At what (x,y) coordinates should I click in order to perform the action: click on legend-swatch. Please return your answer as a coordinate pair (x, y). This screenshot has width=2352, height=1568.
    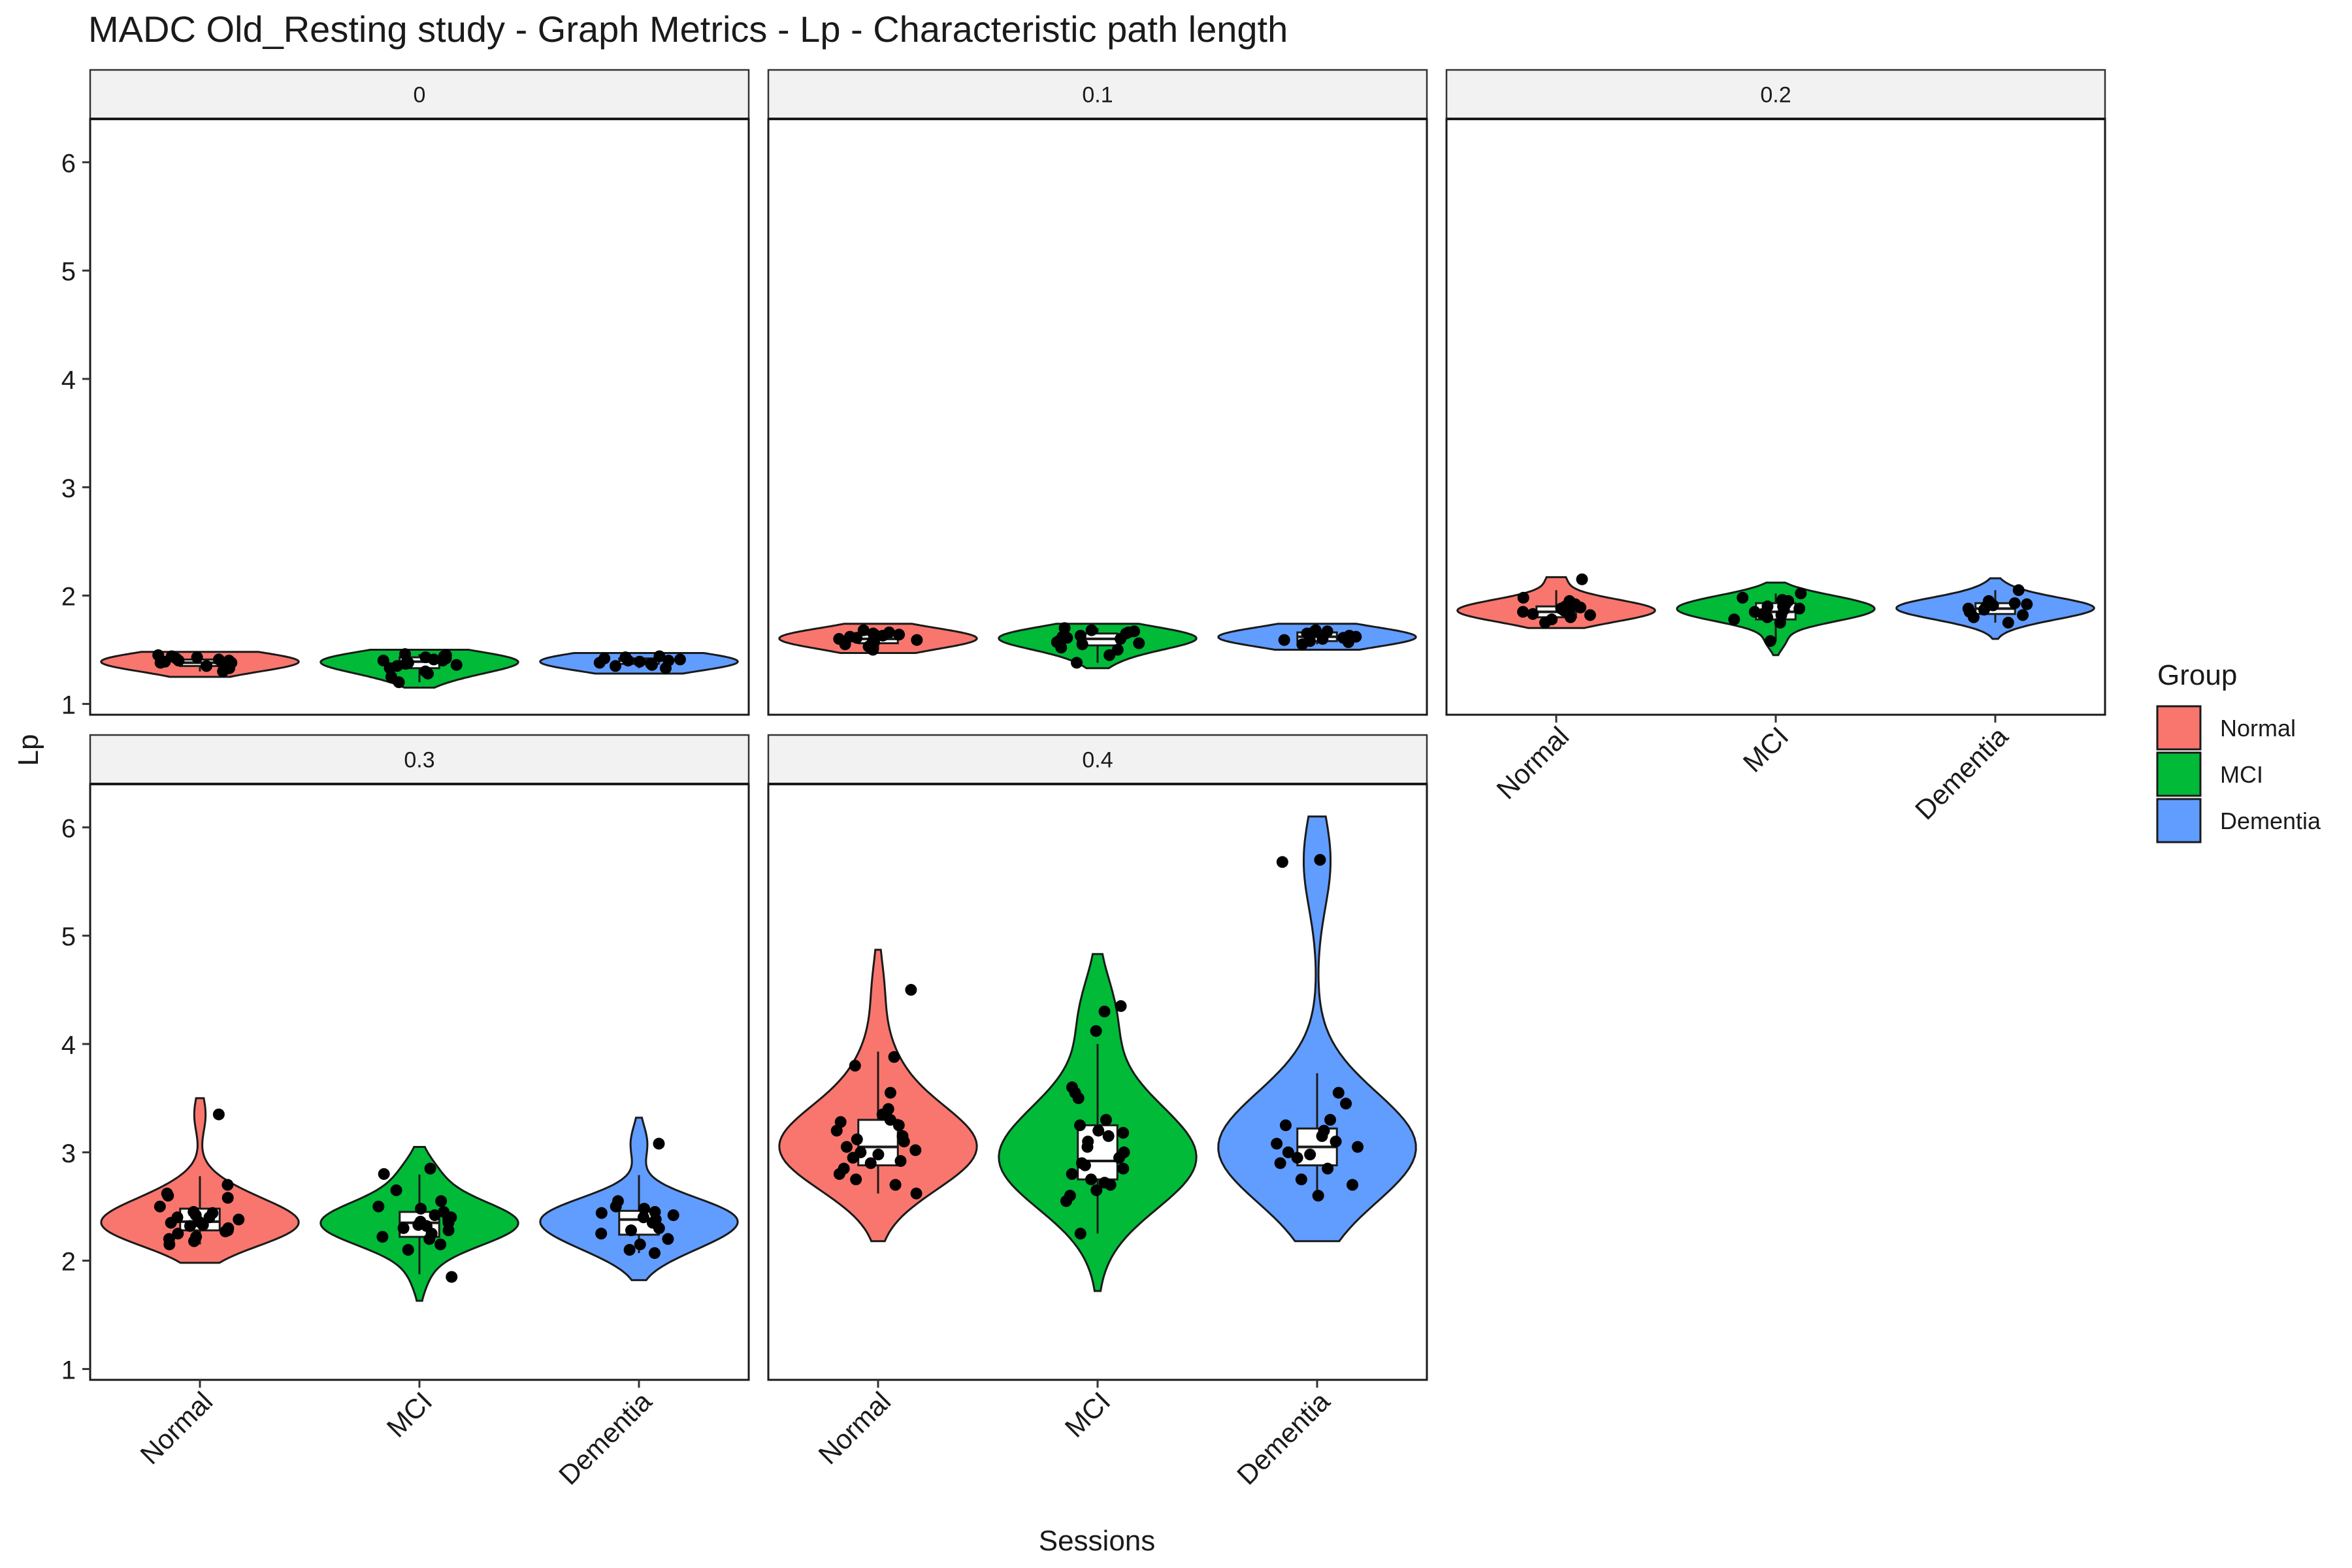
    Looking at the image, I should click on (2179, 774).